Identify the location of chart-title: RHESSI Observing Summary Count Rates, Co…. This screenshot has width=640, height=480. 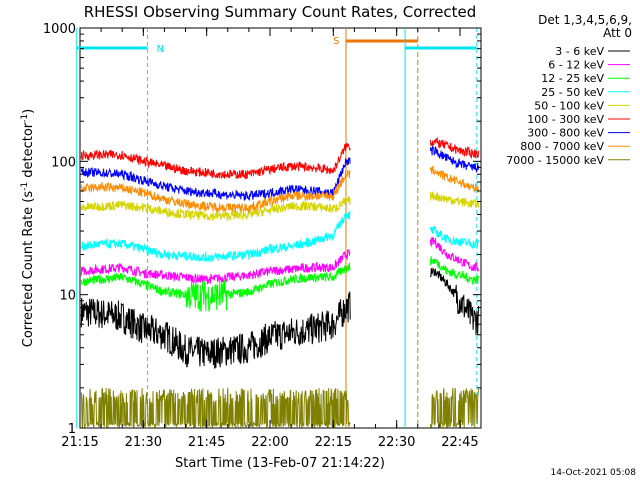
(280, 12).